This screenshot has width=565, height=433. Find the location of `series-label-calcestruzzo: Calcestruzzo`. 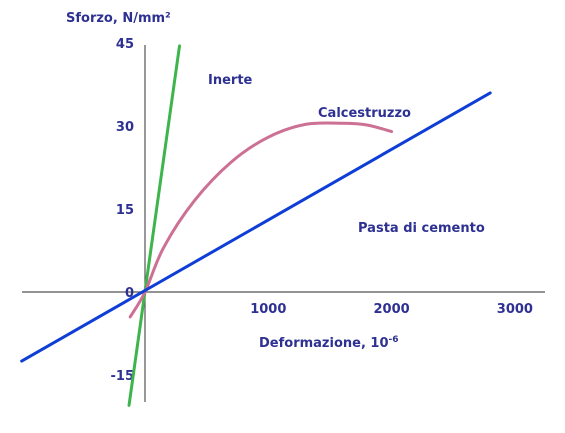

series-label-calcestruzzo: Calcestruzzo is located at coordinates (364, 113).